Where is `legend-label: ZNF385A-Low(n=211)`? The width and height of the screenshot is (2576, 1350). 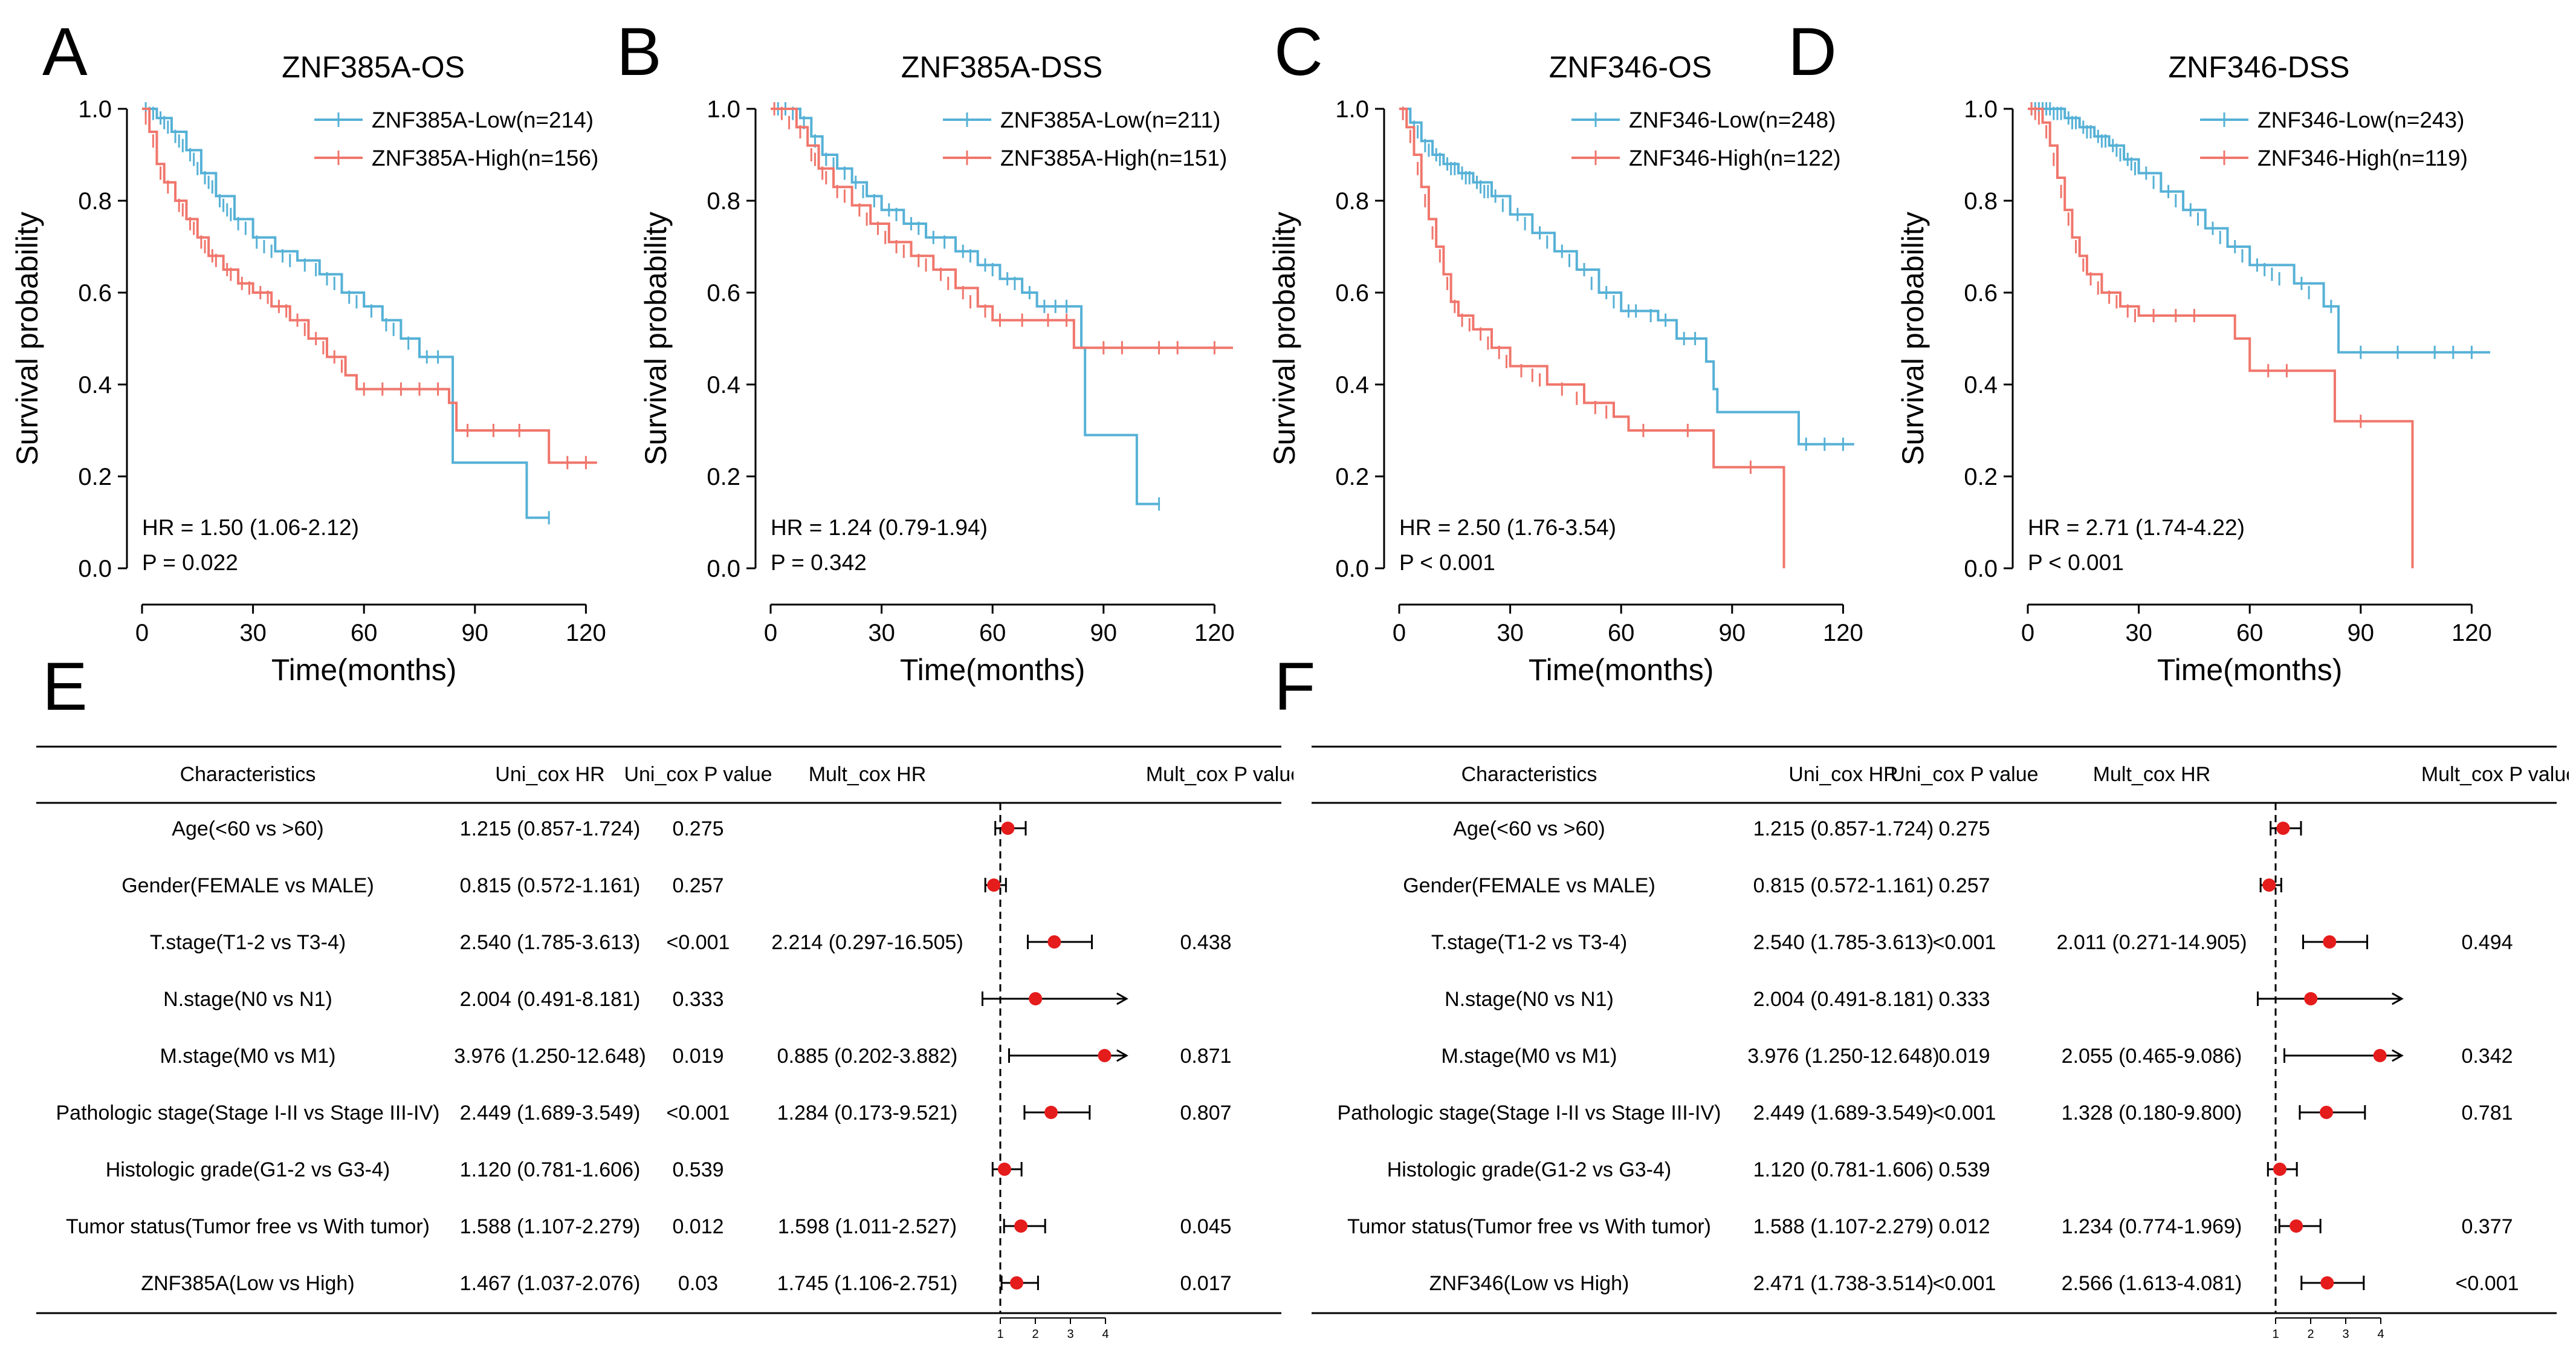
legend-label: ZNF385A-Low(n=211) is located at coordinates (1110, 120).